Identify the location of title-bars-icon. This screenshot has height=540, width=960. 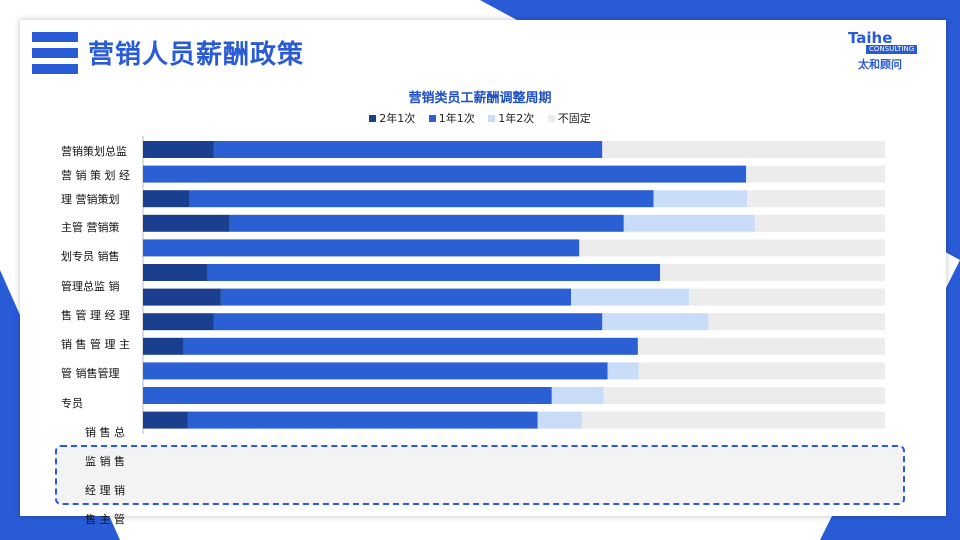
(55, 54).